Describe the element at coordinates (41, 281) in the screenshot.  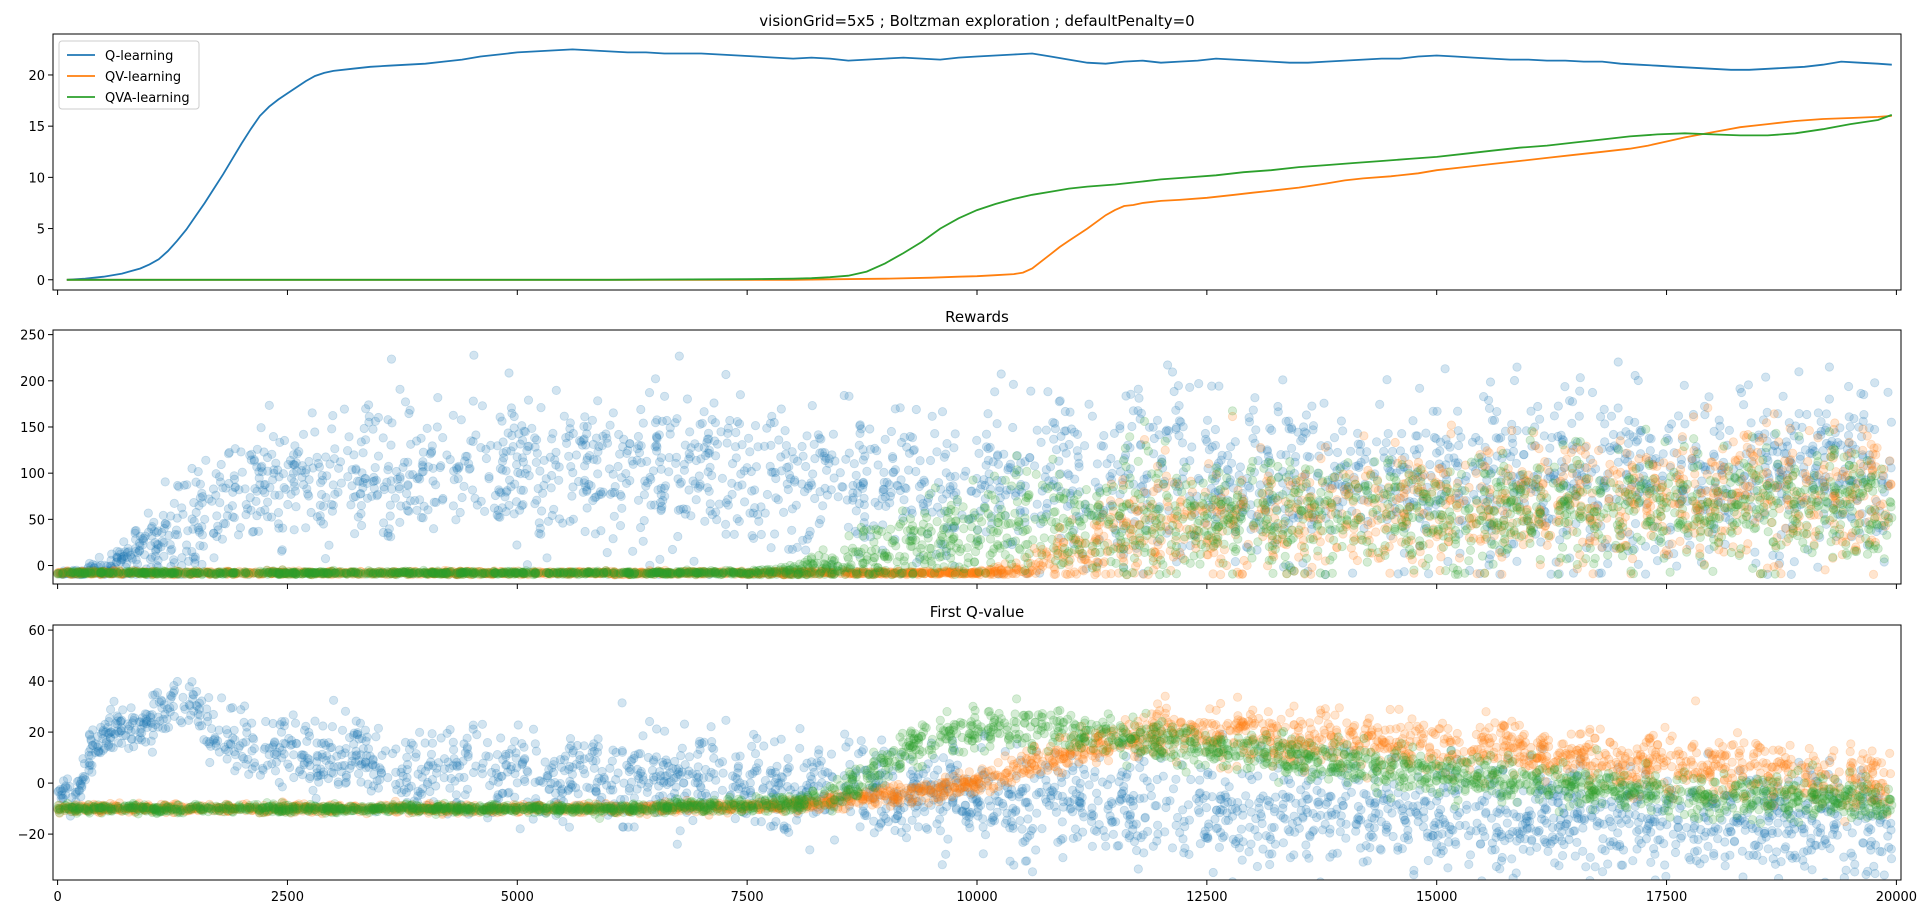
I see `y-tick-label: 0` at that location.